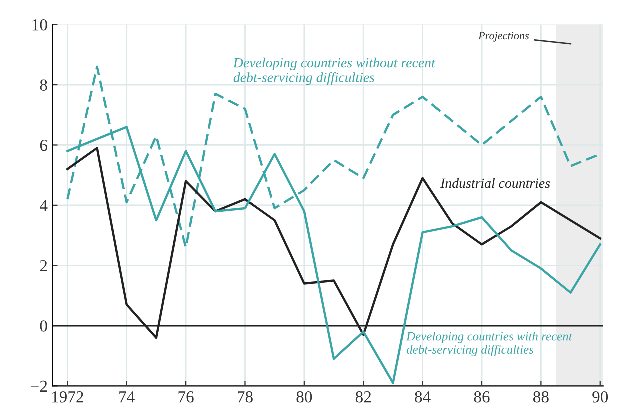 This screenshot has width=622, height=413. Describe the element at coordinates (334, 72) in the screenshot. I see `series-label: Developing countries without recent debt-servicing difficulties` at that location.